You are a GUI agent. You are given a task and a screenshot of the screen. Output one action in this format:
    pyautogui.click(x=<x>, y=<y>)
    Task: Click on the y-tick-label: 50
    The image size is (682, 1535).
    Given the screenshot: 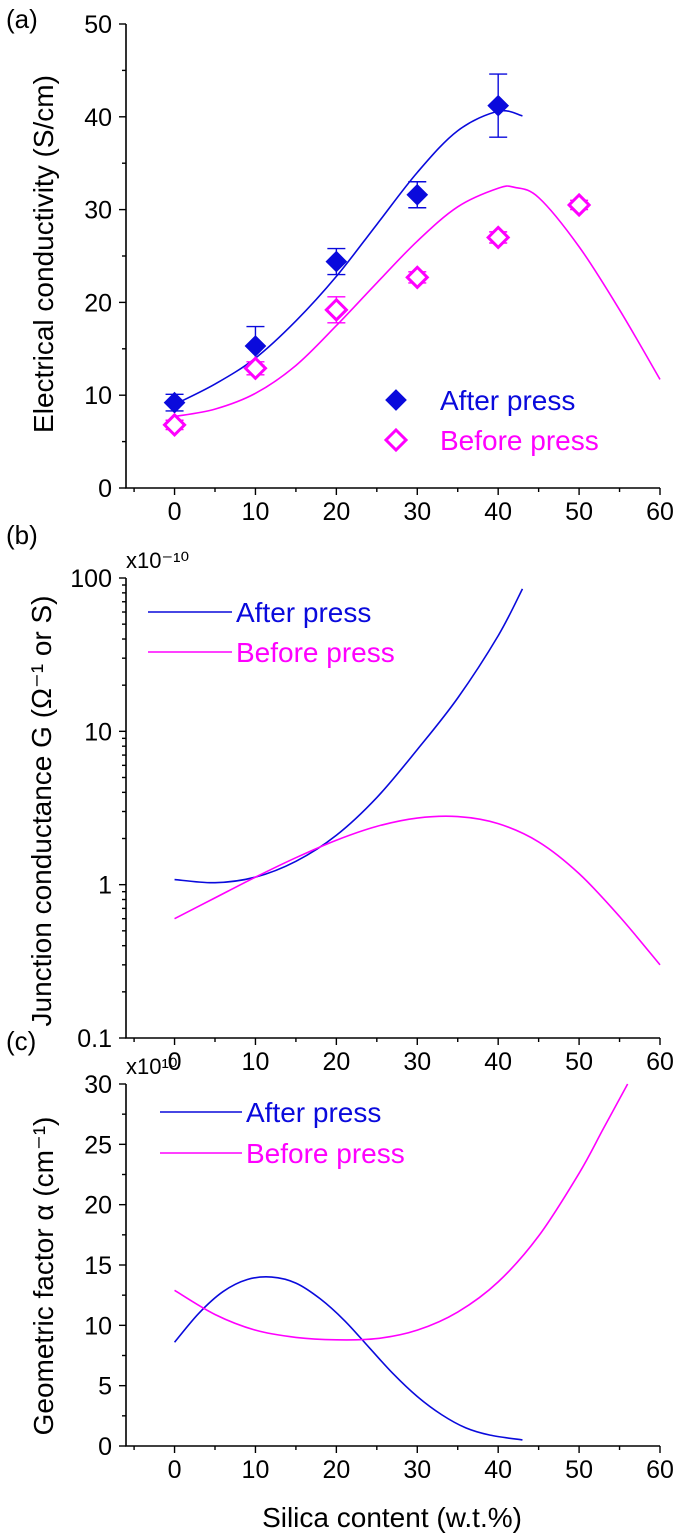 What is the action you would take?
    pyautogui.click(x=98, y=25)
    